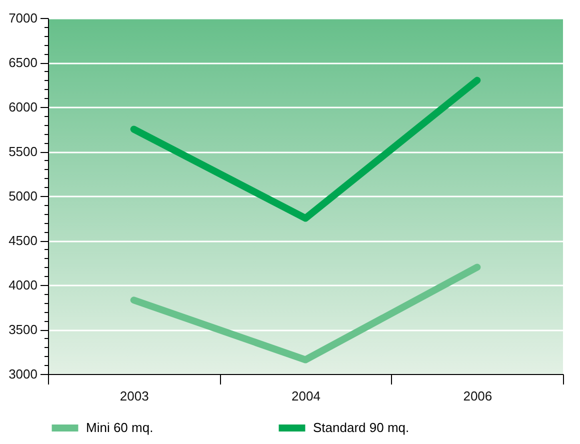 Image resolution: width=580 pixels, height=444 pixels. Describe the element at coordinates (120, 427) in the screenshot. I see `legend-label: Mini 60 mq.` at that location.